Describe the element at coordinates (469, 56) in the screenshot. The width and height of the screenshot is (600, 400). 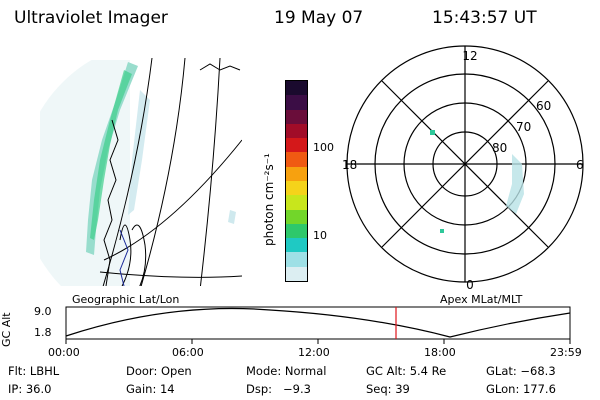
I see `mlt-label-12: 12` at that location.